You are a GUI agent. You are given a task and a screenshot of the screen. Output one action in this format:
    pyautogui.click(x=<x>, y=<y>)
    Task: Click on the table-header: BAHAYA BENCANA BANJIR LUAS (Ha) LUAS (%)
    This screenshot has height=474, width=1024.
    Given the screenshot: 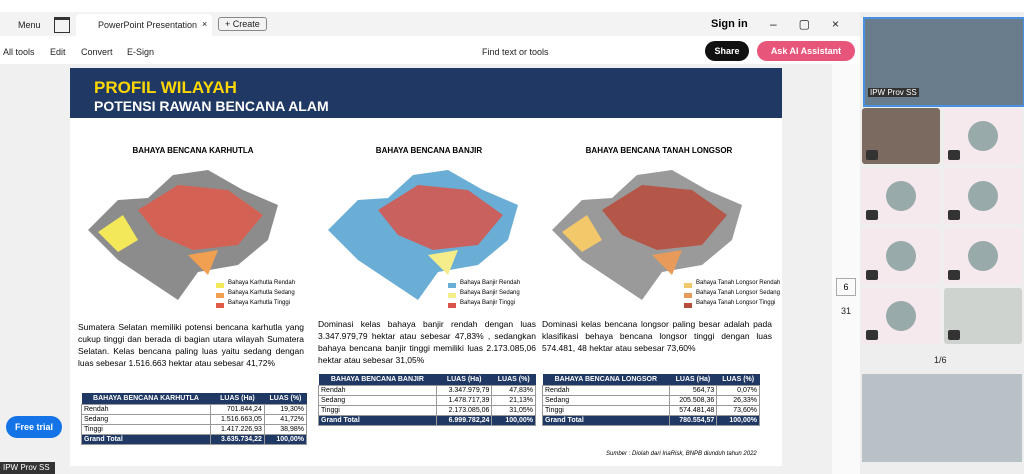 What is the action you would take?
    pyautogui.click(x=427, y=380)
    